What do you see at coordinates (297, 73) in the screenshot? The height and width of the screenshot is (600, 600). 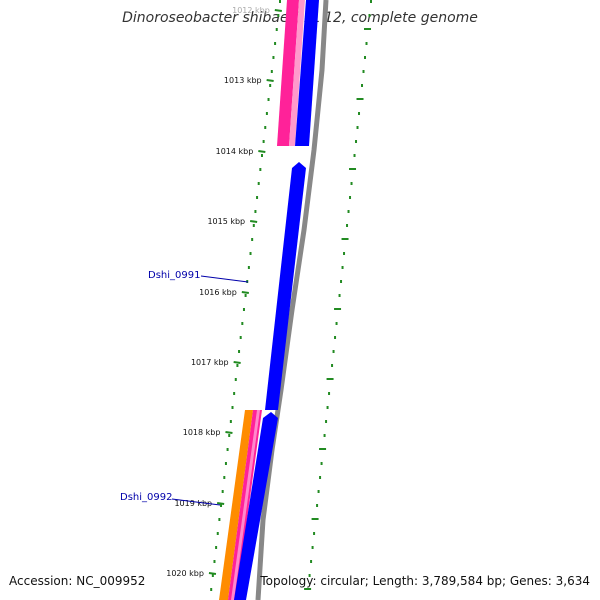 I see `feature-pink-light-top` at bounding box center [297, 73].